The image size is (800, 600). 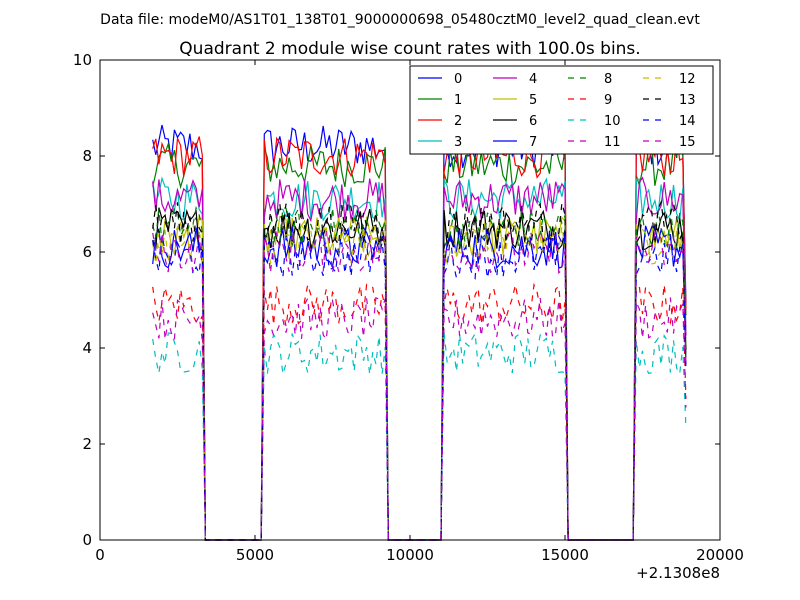 I want to click on legend-label-12: 12, so click(x=687, y=79).